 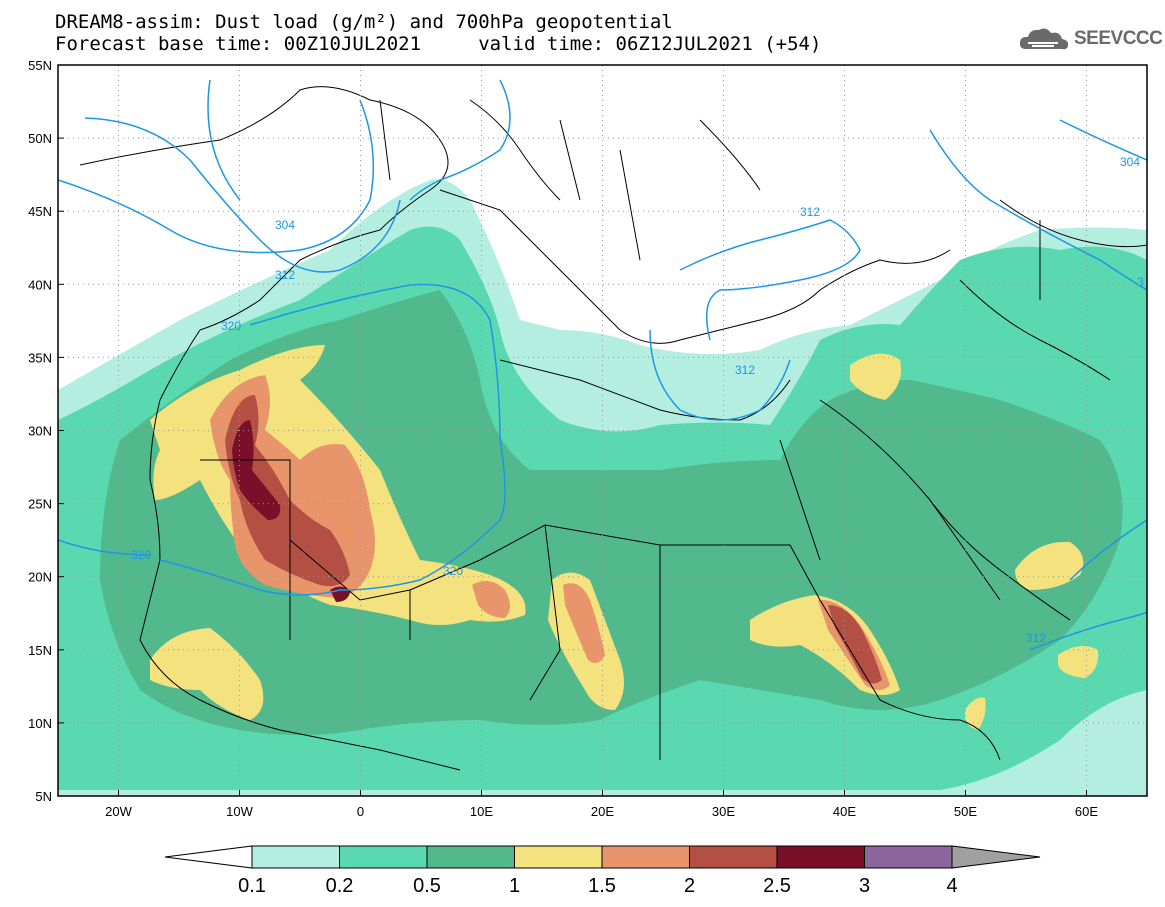 I want to click on lon-tick-label: 10E, so click(x=481, y=811).